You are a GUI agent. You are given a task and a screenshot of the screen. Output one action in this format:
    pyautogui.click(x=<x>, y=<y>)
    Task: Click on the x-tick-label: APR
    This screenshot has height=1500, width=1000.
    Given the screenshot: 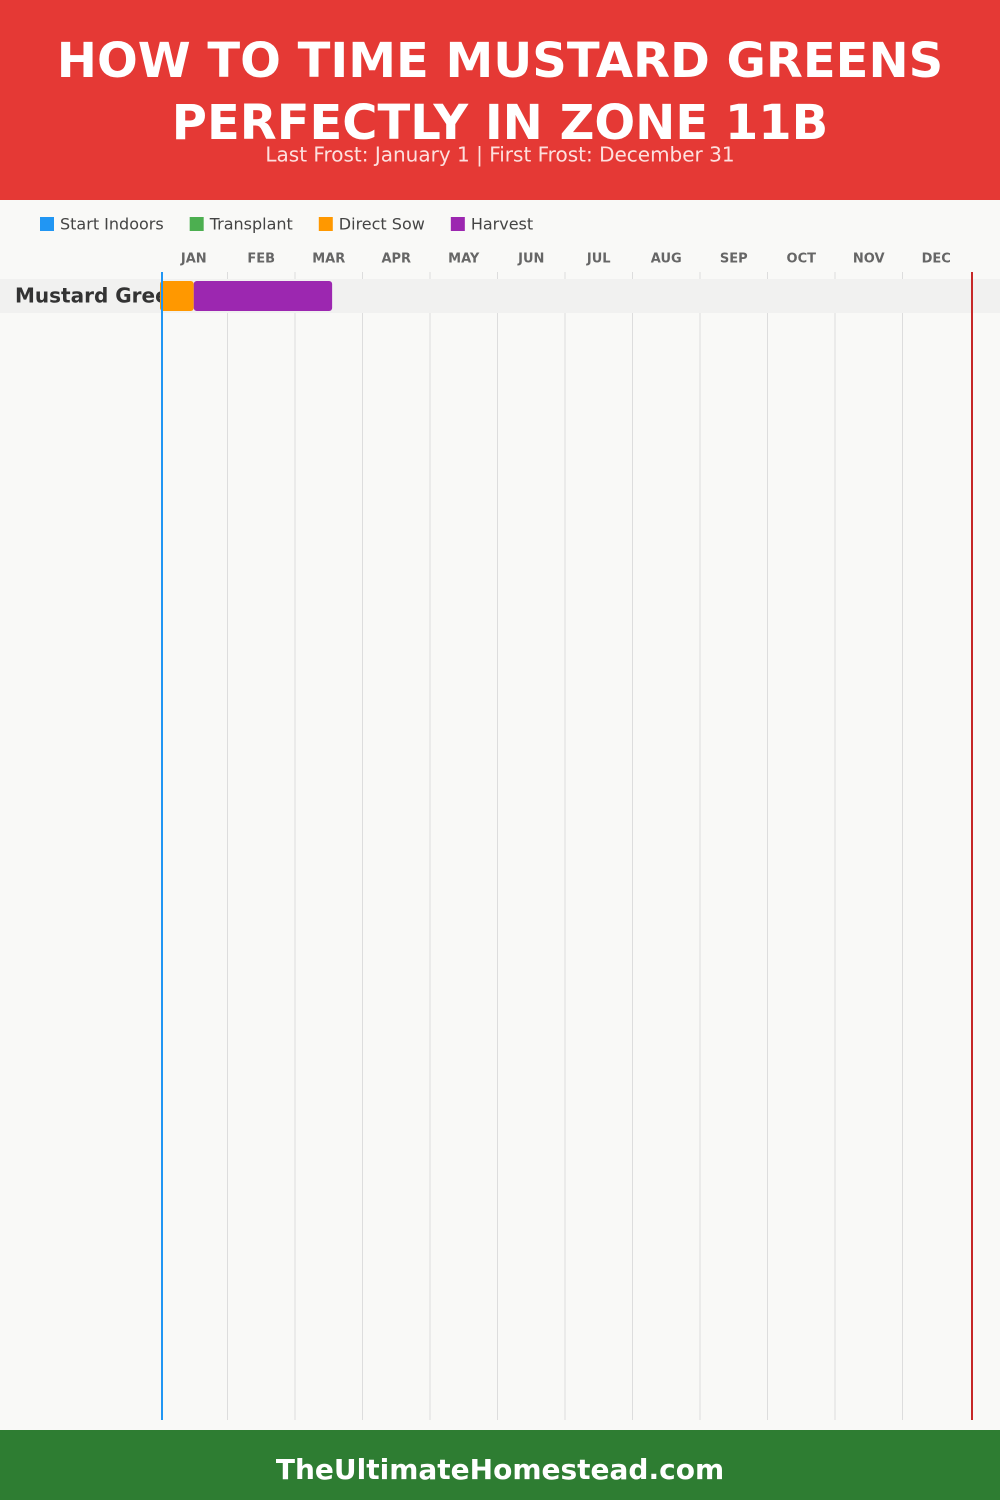 What is the action you would take?
    pyautogui.click(x=396, y=259)
    